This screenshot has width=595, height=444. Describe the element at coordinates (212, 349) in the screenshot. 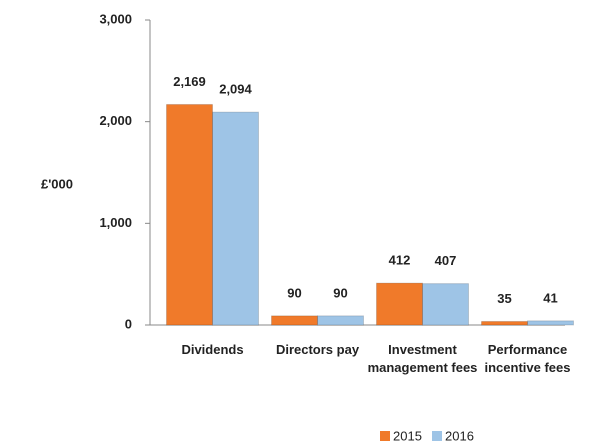

I see `x-tick-label: Dividends` at that location.